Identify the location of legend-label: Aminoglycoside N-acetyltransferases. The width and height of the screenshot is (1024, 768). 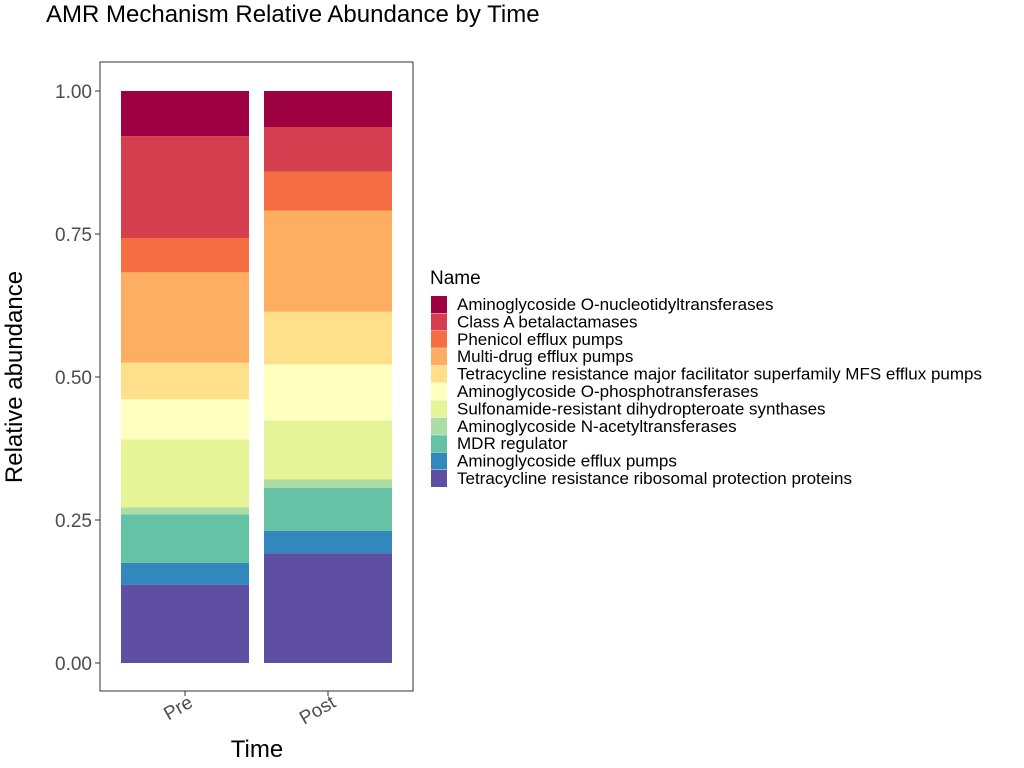
(597, 426).